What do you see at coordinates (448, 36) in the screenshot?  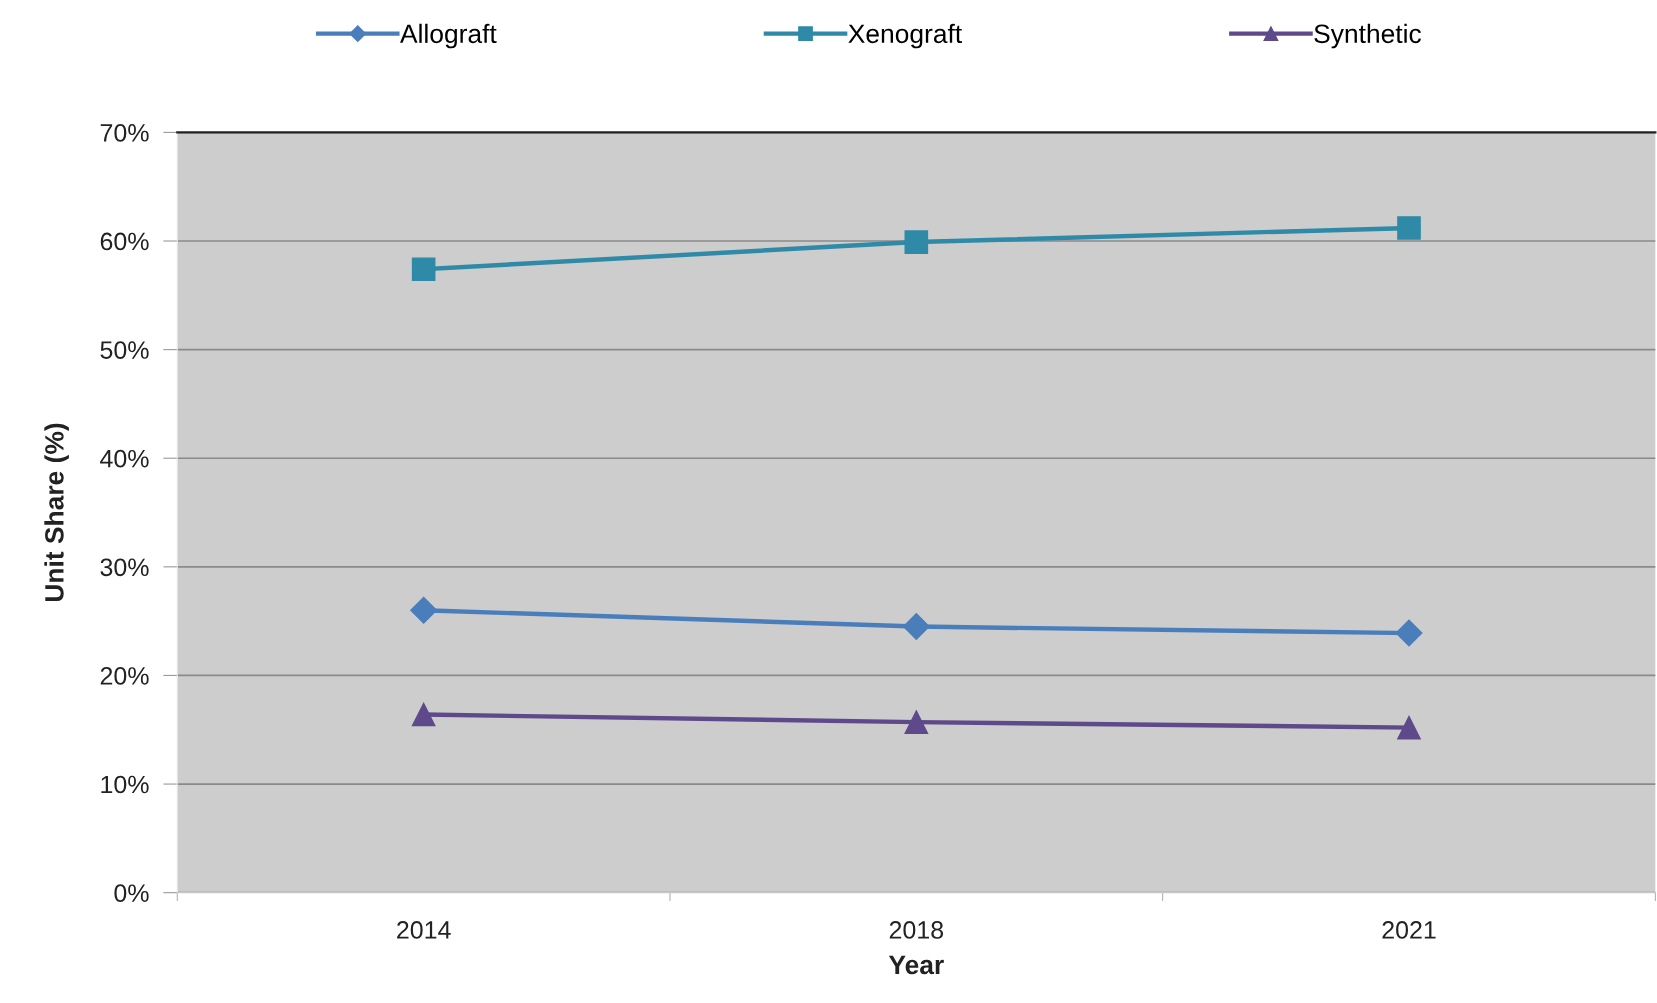 I see `legend-label: Allograft` at bounding box center [448, 36].